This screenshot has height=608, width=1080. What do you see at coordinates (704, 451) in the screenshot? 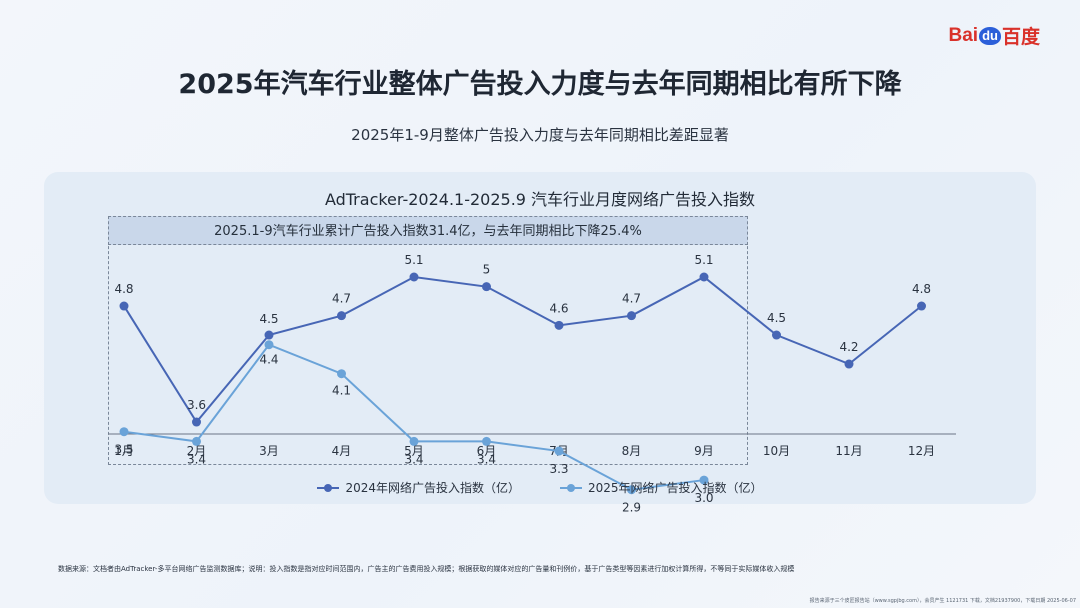
I see `x-tick-label: 9月` at bounding box center [704, 451].